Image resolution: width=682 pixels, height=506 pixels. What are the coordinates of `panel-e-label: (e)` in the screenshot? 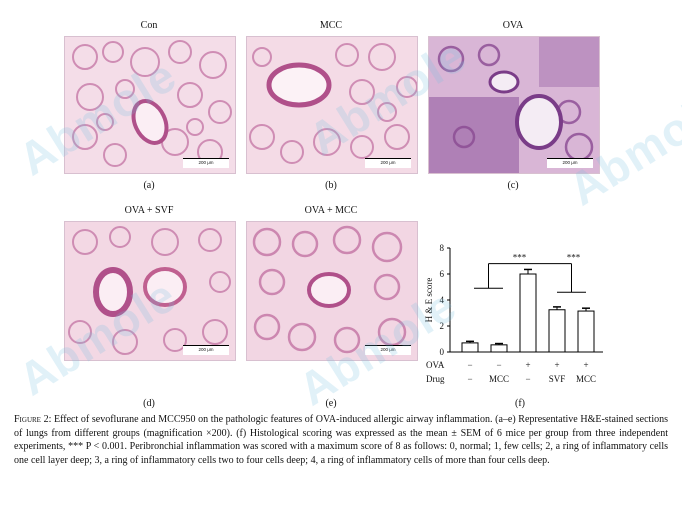 It's located at (331, 403).